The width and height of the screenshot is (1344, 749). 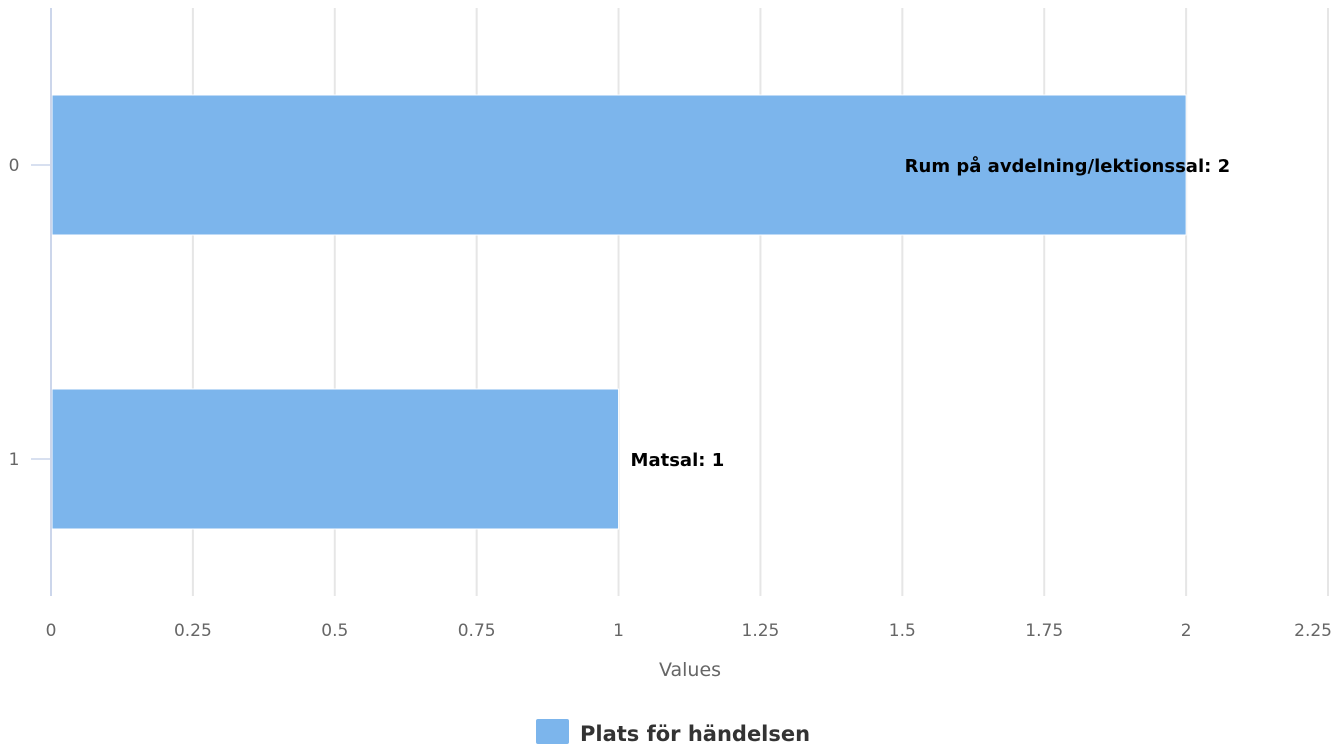 What do you see at coordinates (761, 631) in the screenshot?
I see `x-tick-label: 1.25` at bounding box center [761, 631].